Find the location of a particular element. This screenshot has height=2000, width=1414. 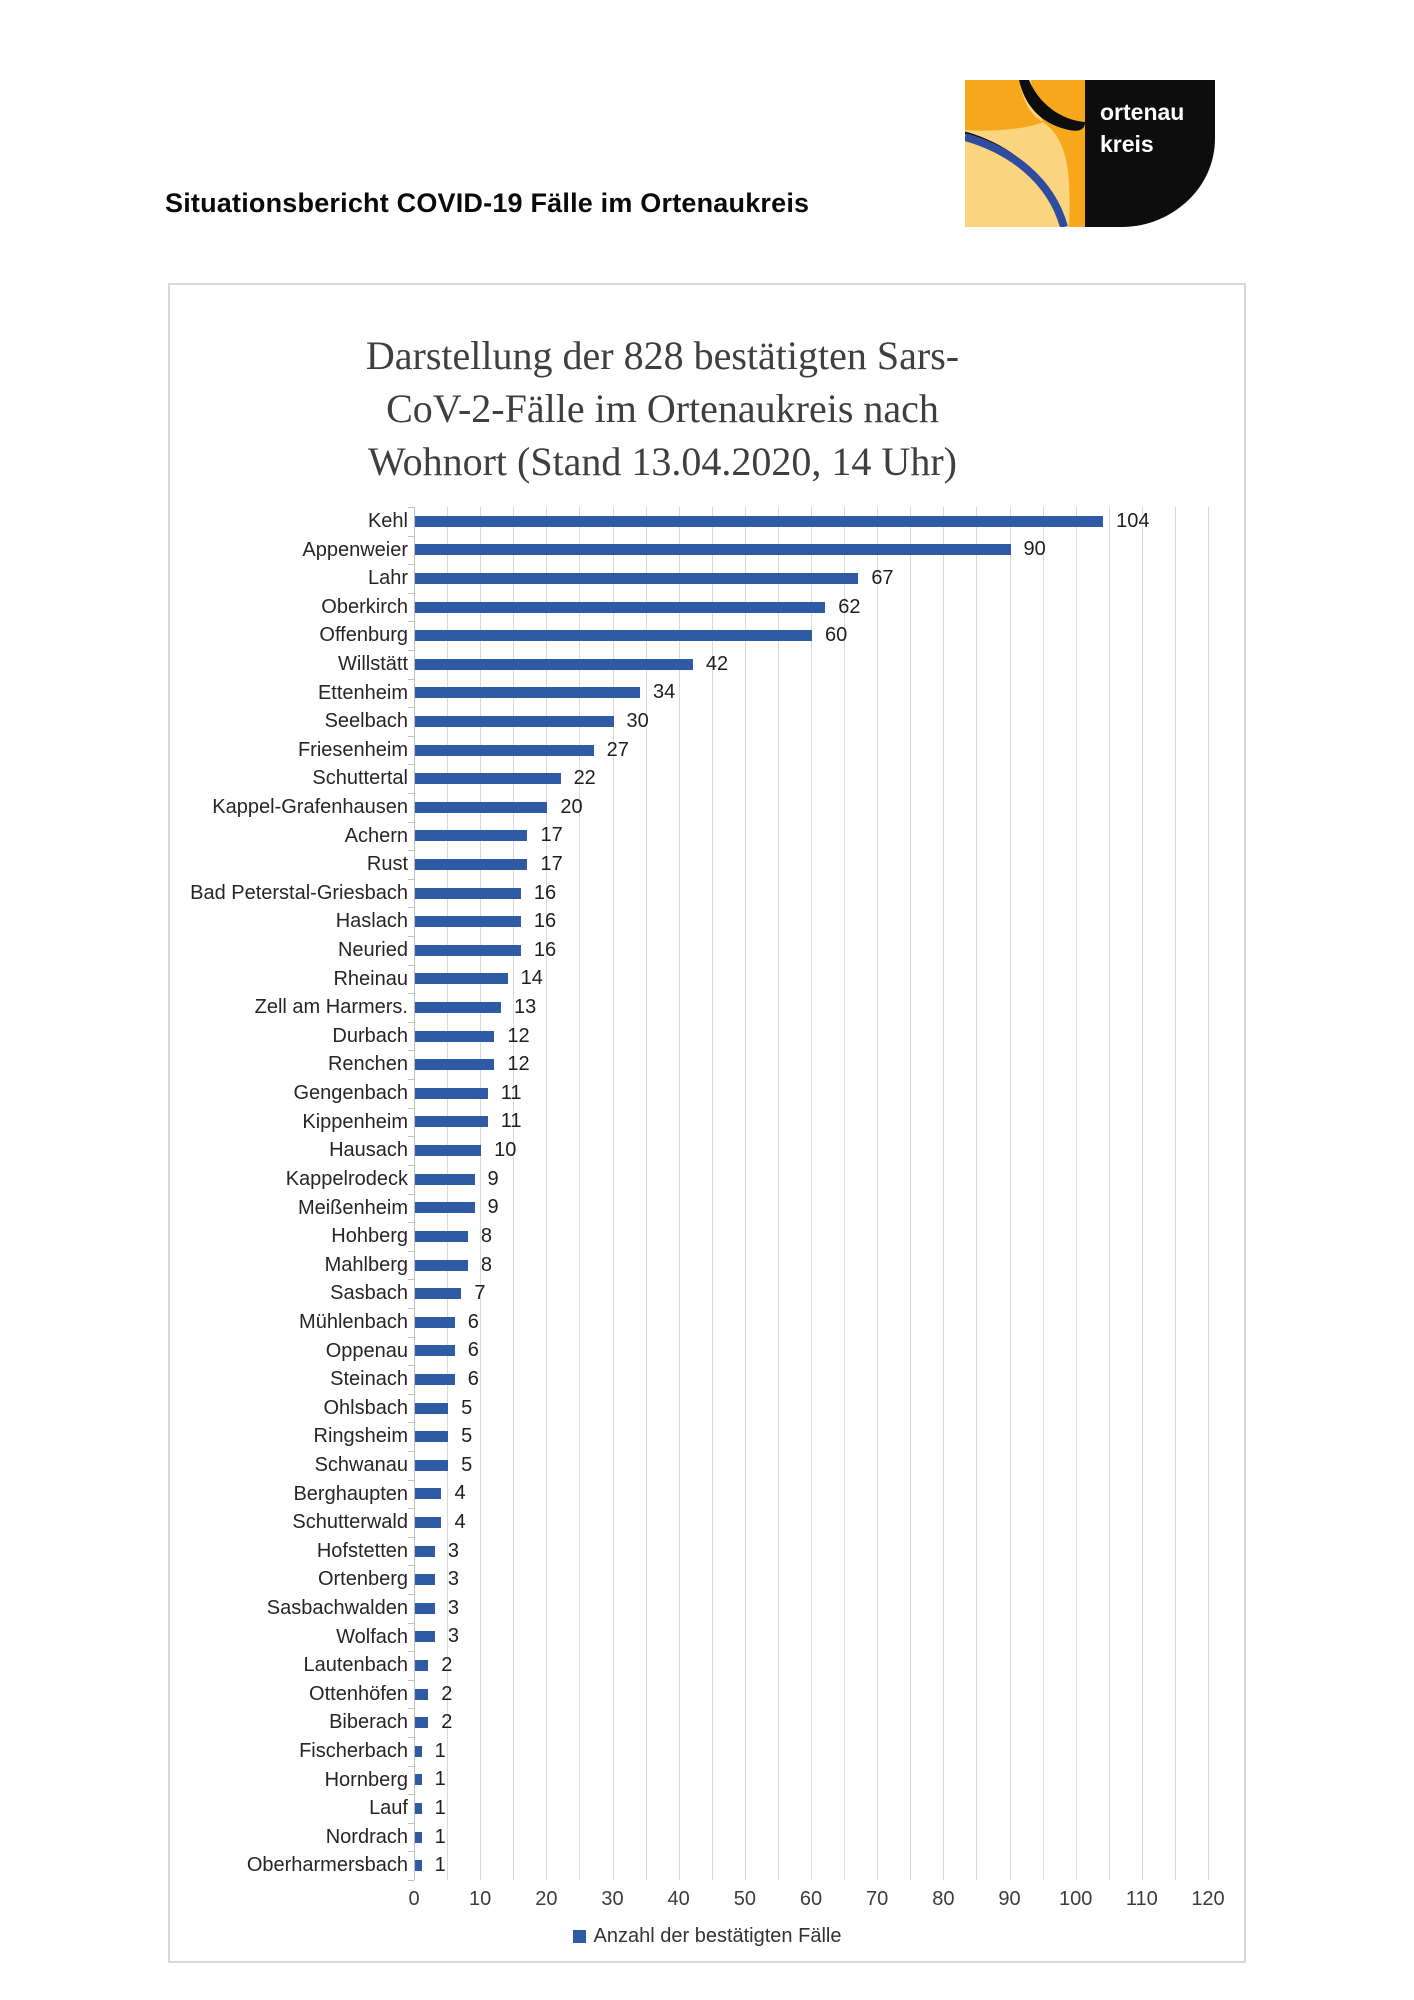

data-label: 22 is located at coordinates (584, 778).